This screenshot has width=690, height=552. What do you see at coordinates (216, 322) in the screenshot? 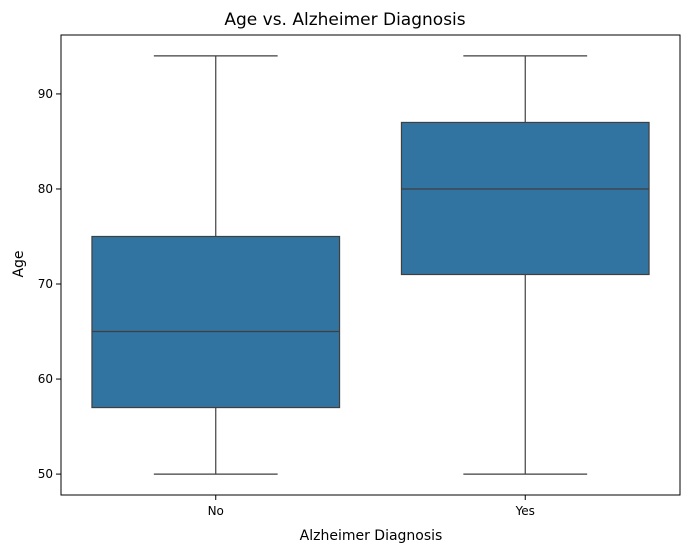
I see `box-no` at bounding box center [216, 322].